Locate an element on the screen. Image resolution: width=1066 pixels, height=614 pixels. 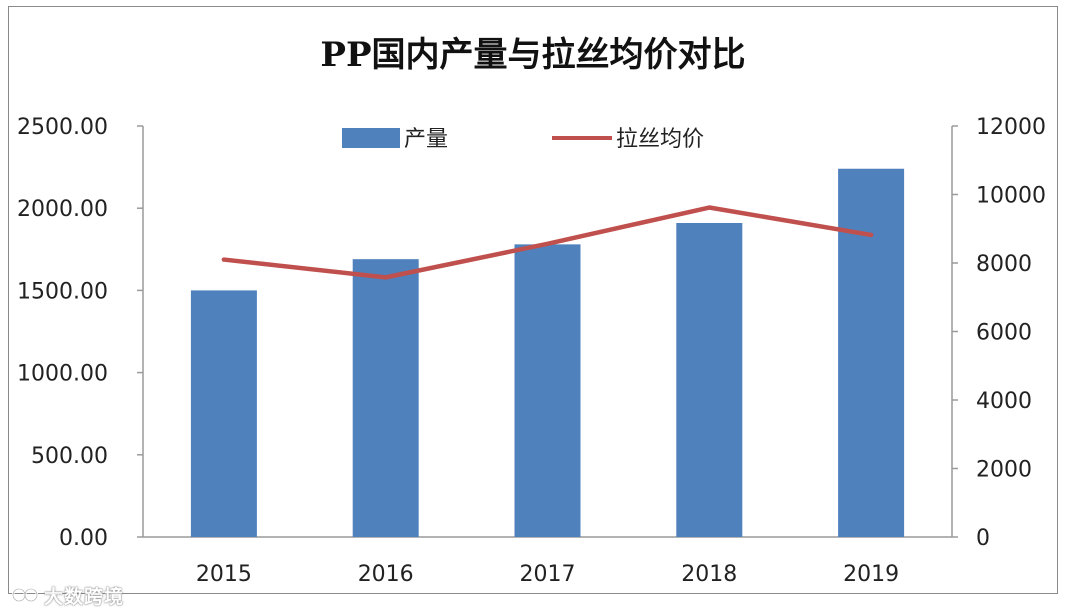
bar-2015 is located at coordinates (223, 413).